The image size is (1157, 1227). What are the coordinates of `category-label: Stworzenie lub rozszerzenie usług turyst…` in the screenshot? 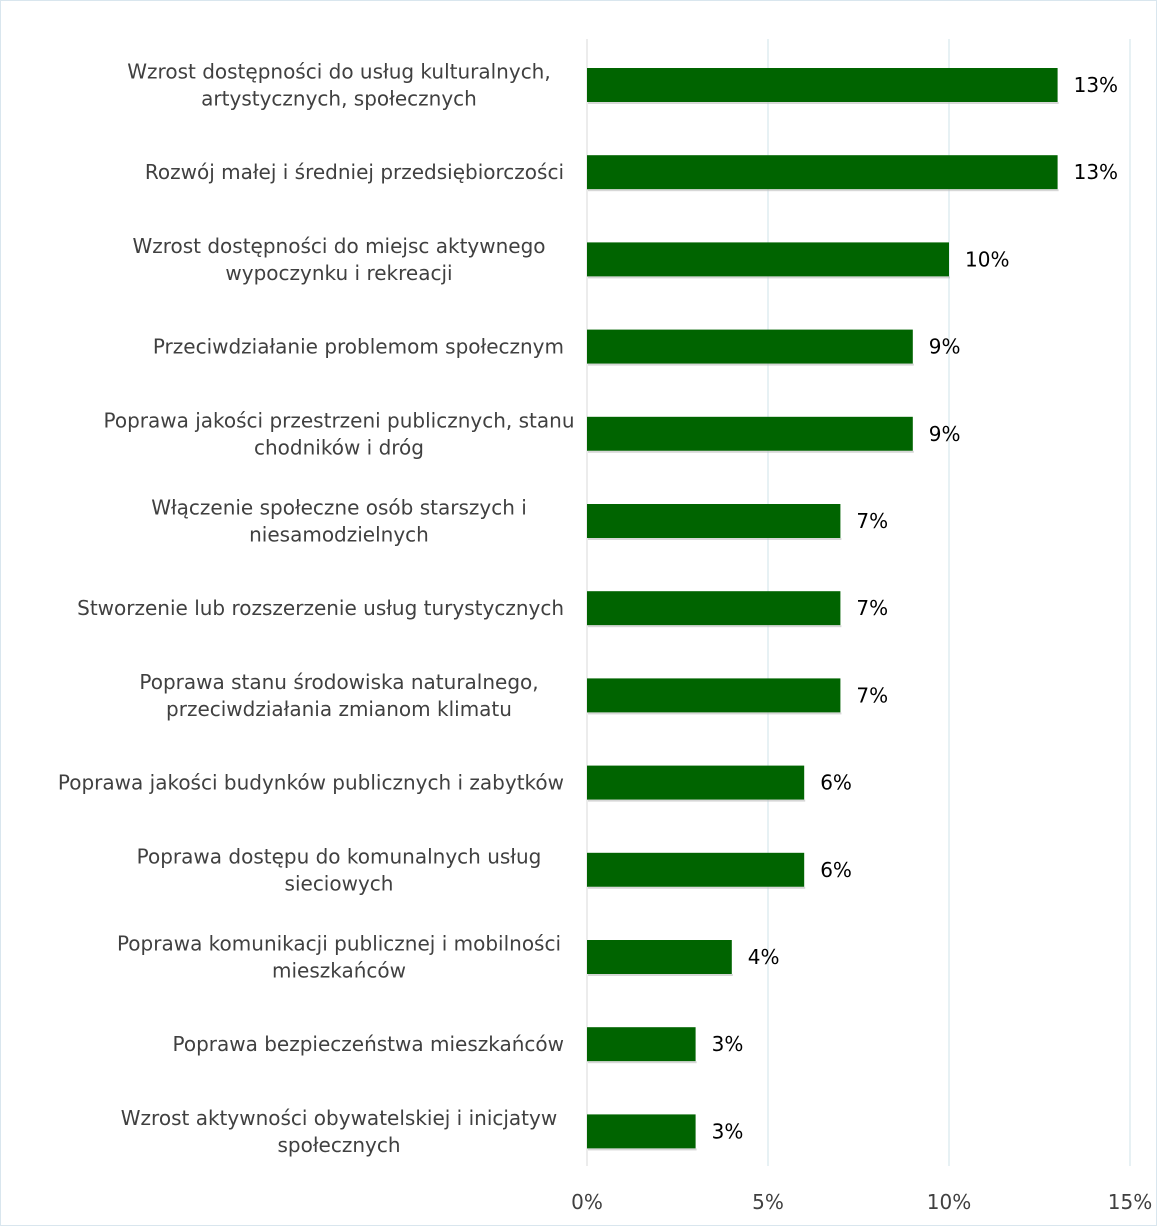 It's located at (320, 608).